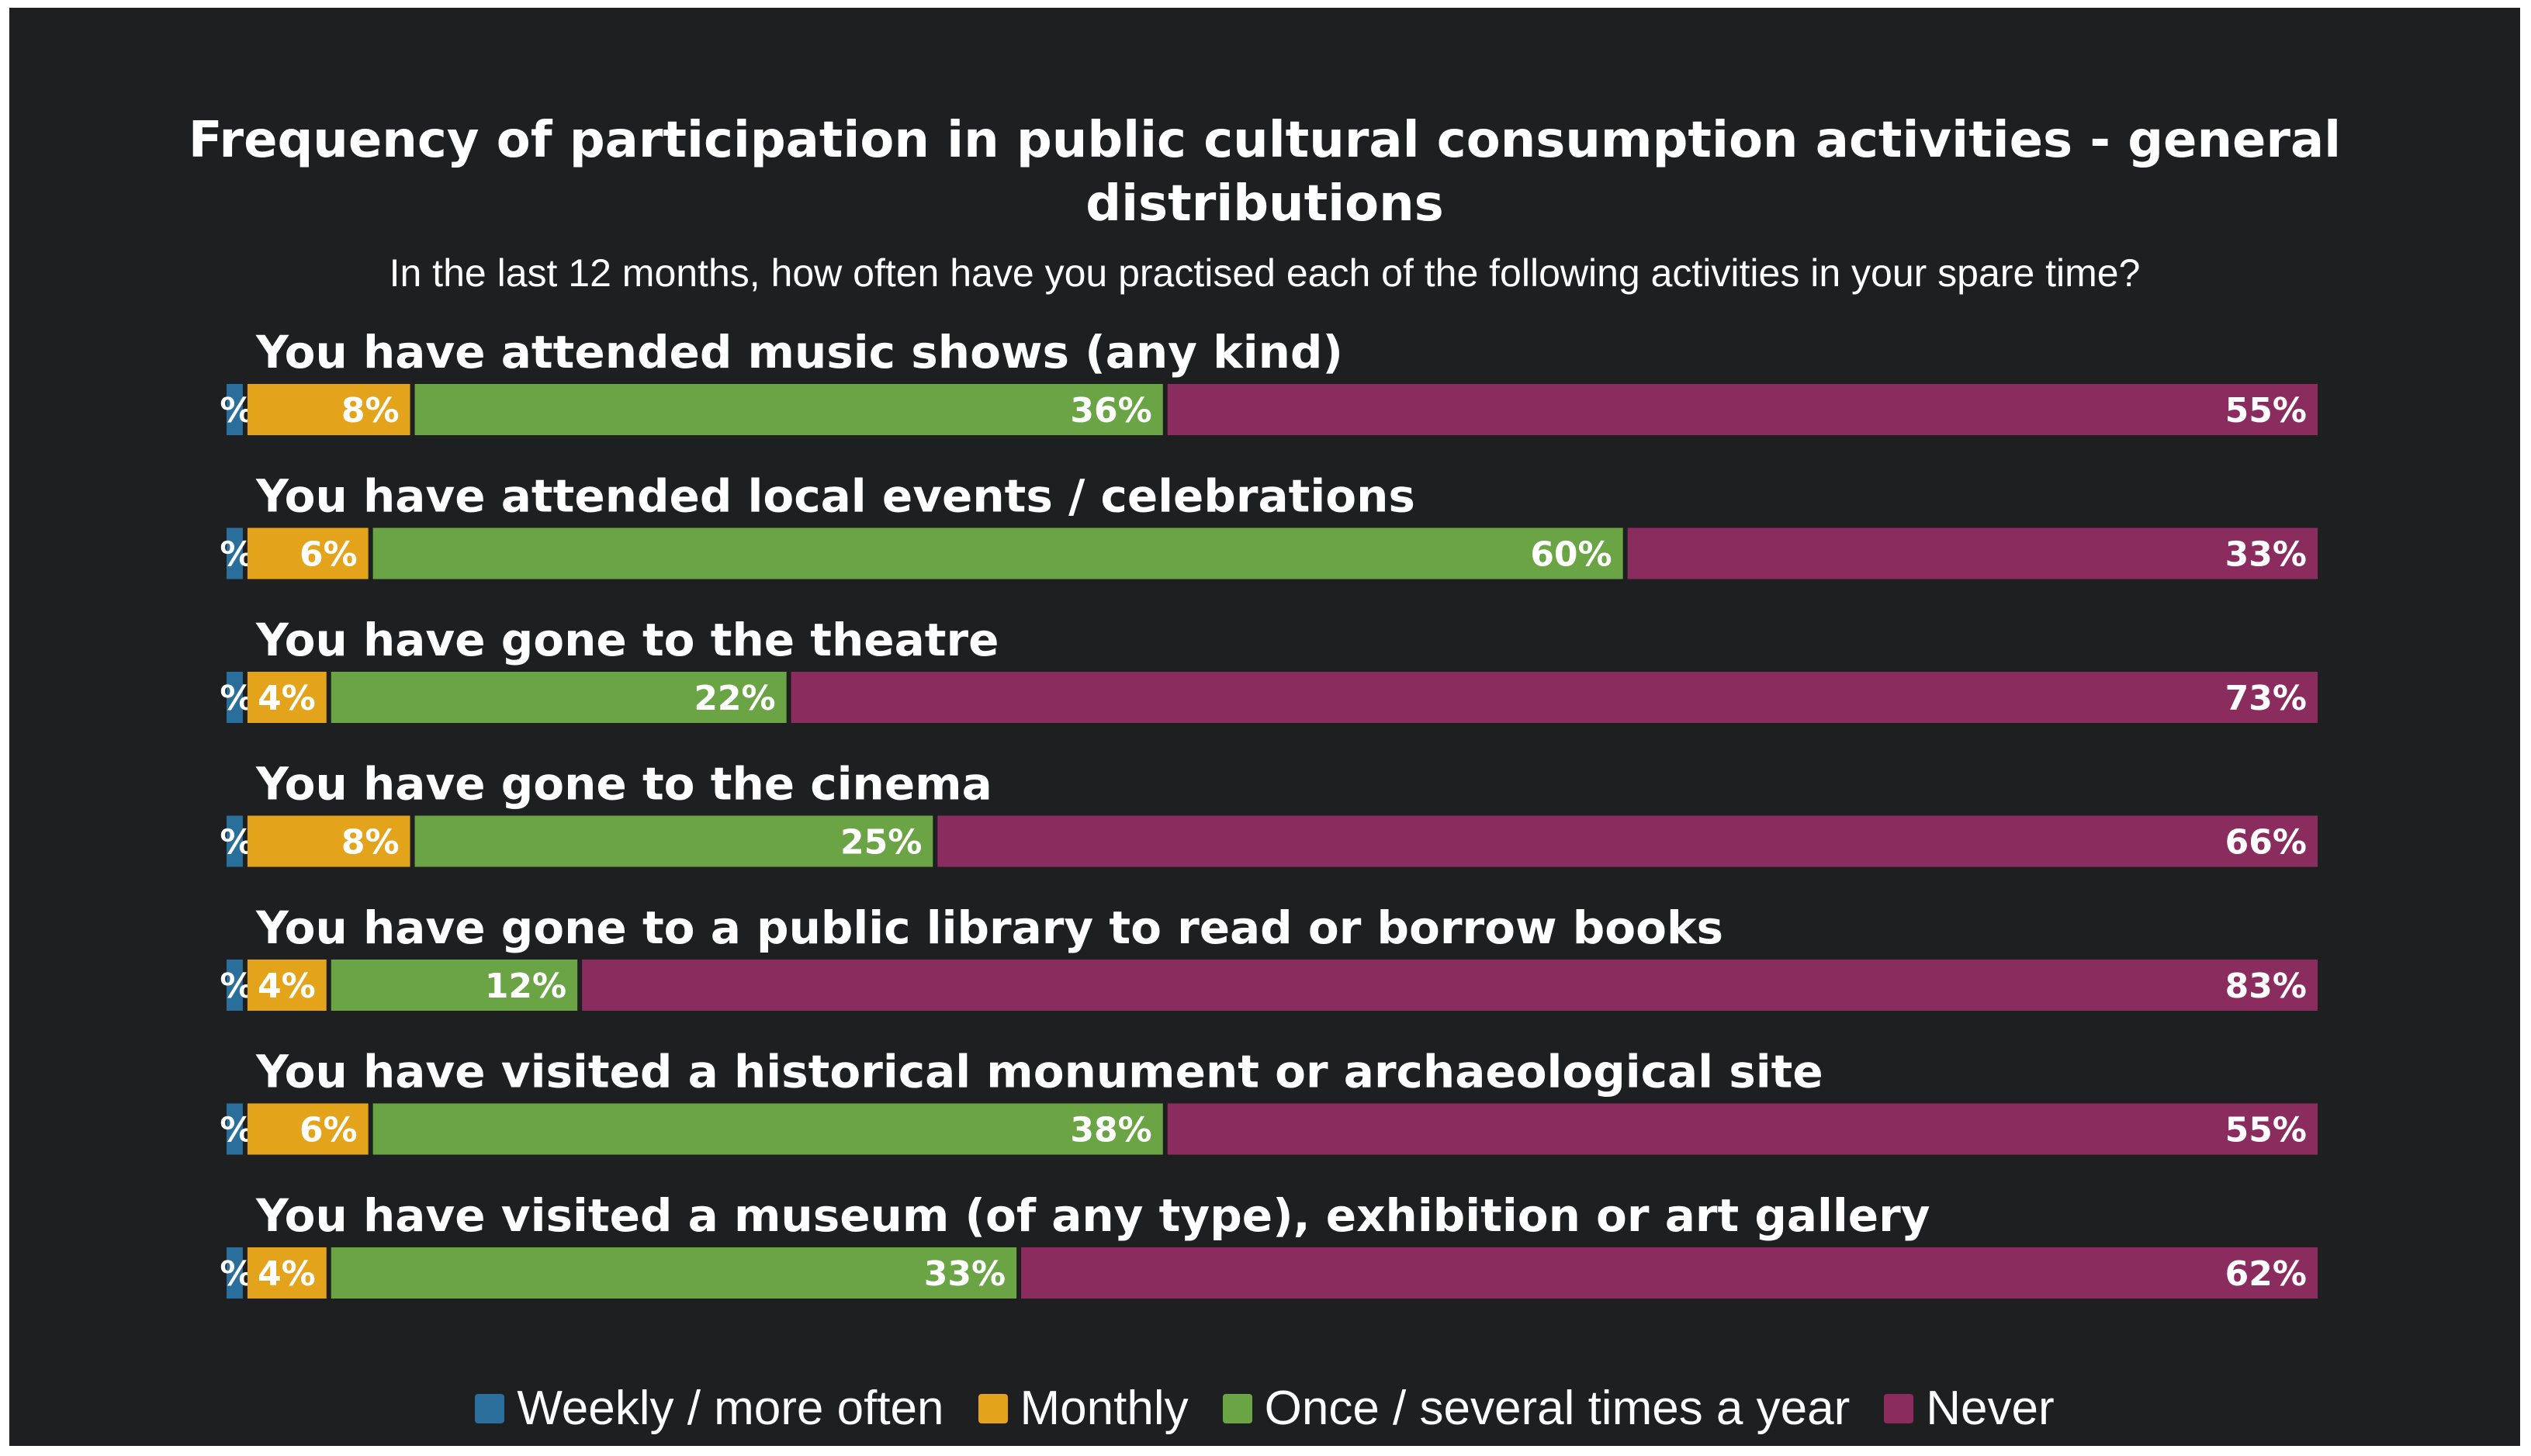 This screenshot has width=2531, height=1456. Describe the element at coordinates (2266, 986) in the screenshot. I see `data-label-never: 83%` at that location.